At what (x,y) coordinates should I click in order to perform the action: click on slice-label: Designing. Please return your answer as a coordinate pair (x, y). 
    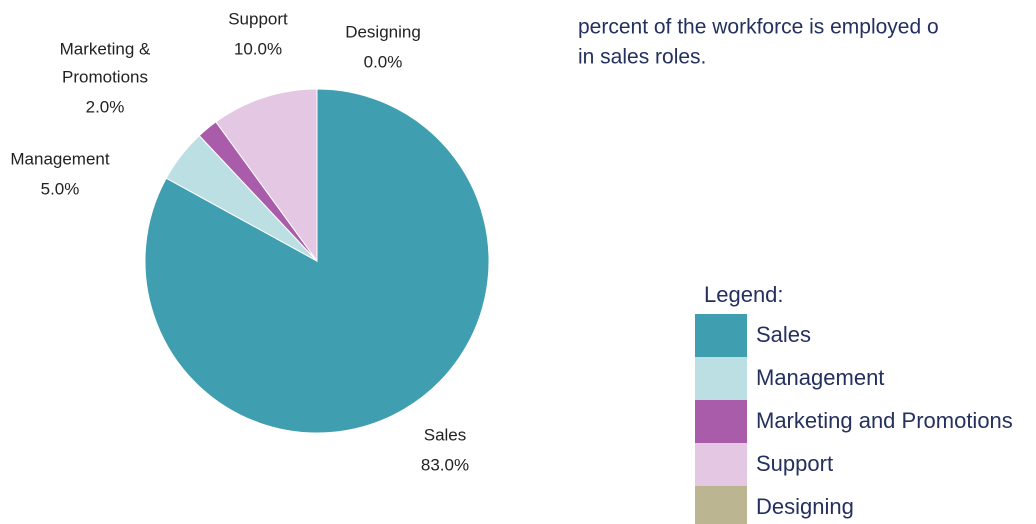
    Looking at the image, I should click on (383, 31).